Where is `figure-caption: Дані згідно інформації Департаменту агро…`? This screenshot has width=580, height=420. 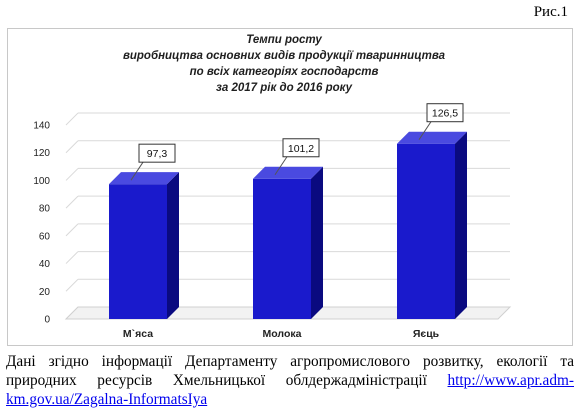
figure-caption: Дані згідно інформації Департаменту агро… is located at coordinates (290, 380).